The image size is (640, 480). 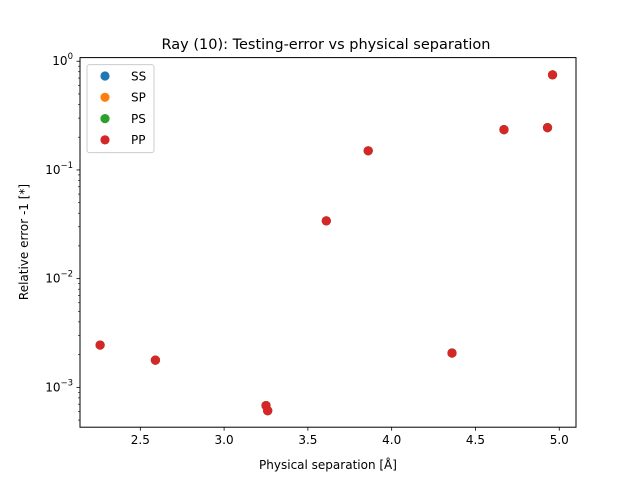 What do you see at coordinates (59, 169) in the screenshot?
I see `y-tick-label-2: 10⁻¹` at bounding box center [59, 169].